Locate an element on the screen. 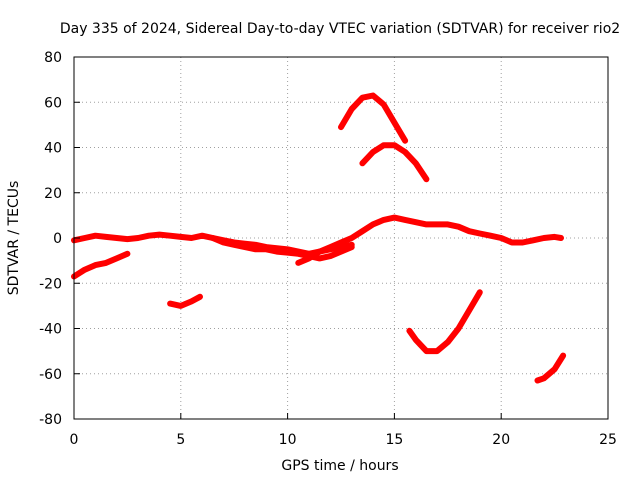 The image size is (640, 480). y-tick-label: 60 is located at coordinates (53, 103).